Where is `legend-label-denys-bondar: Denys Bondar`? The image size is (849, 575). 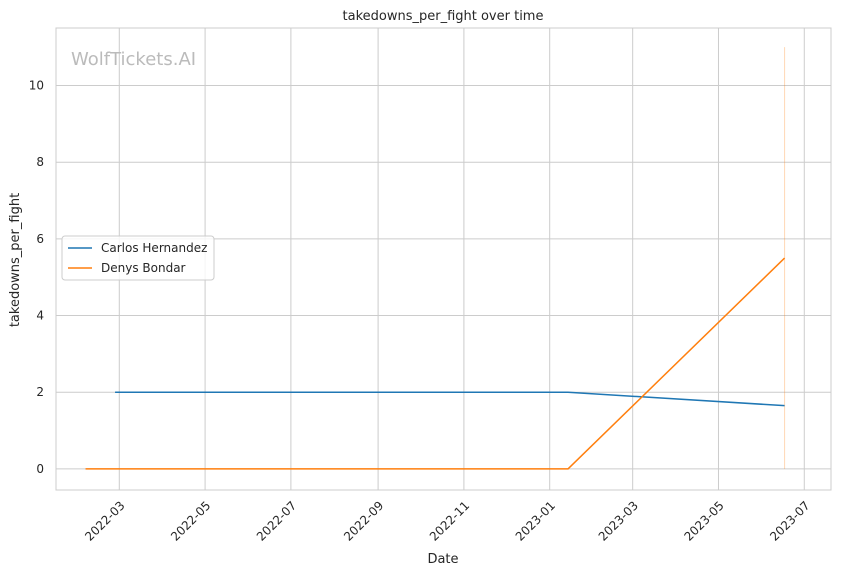
legend-label-denys-bondar: Denys Bondar is located at coordinates (143, 268).